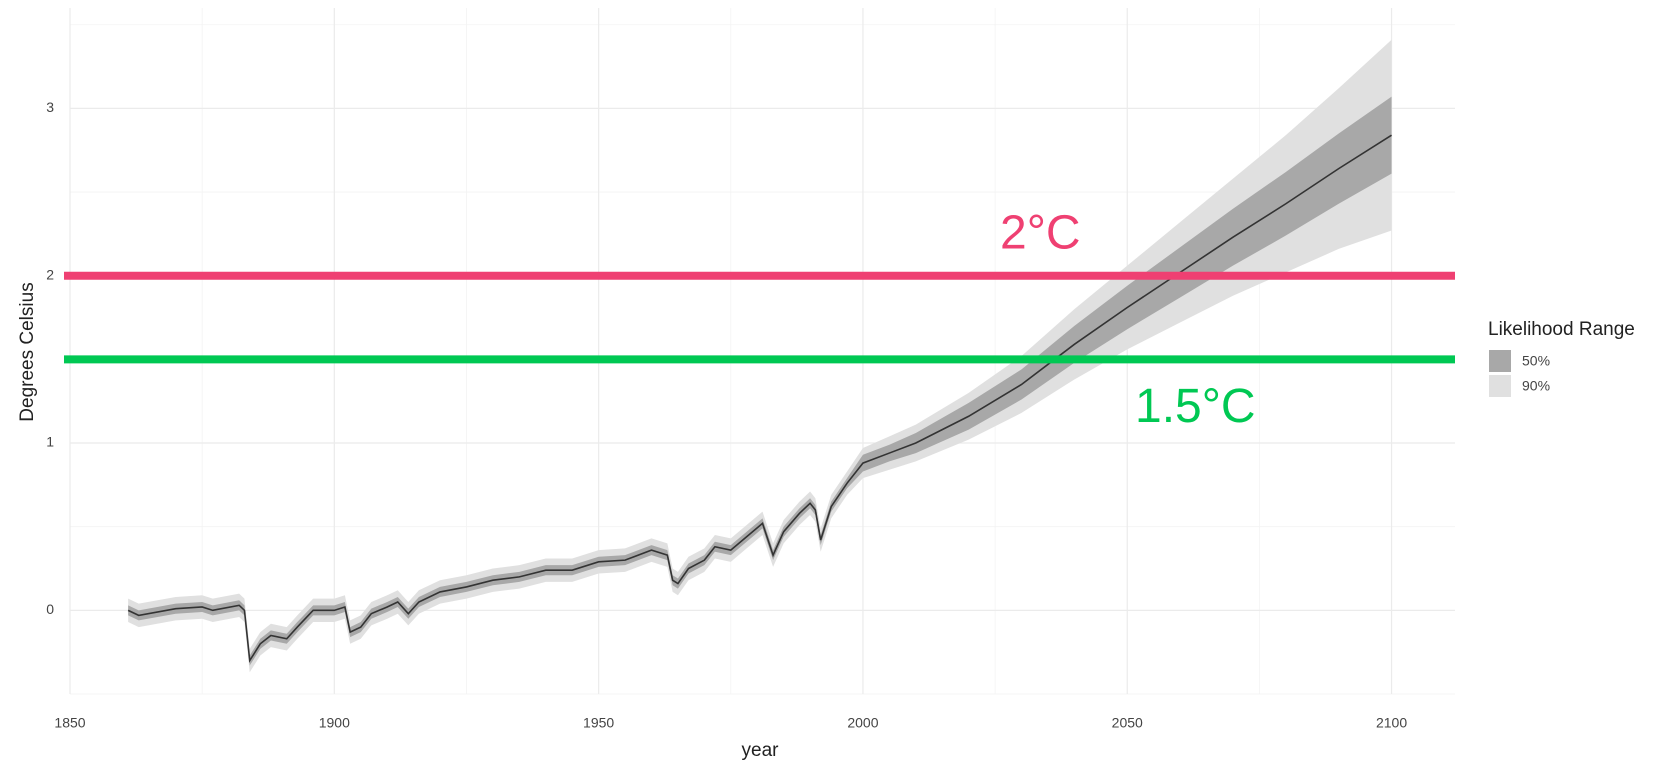  Describe the element at coordinates (1561, 329) in the screenshot. I see `legend-title: Likelihood Range` at that location.